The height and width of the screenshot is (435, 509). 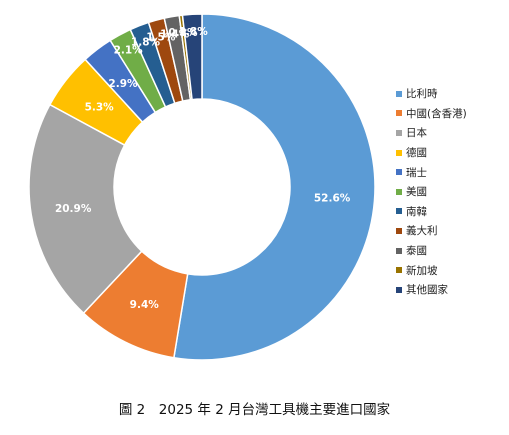 I want to click on legend-label: 美國, so click(x=416, y=192).